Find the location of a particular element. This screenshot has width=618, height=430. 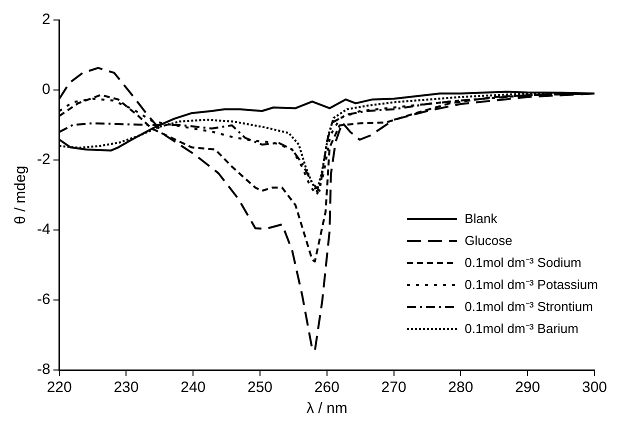

y-axis-title: θ / mdeg is located at coordinates (21, 195).